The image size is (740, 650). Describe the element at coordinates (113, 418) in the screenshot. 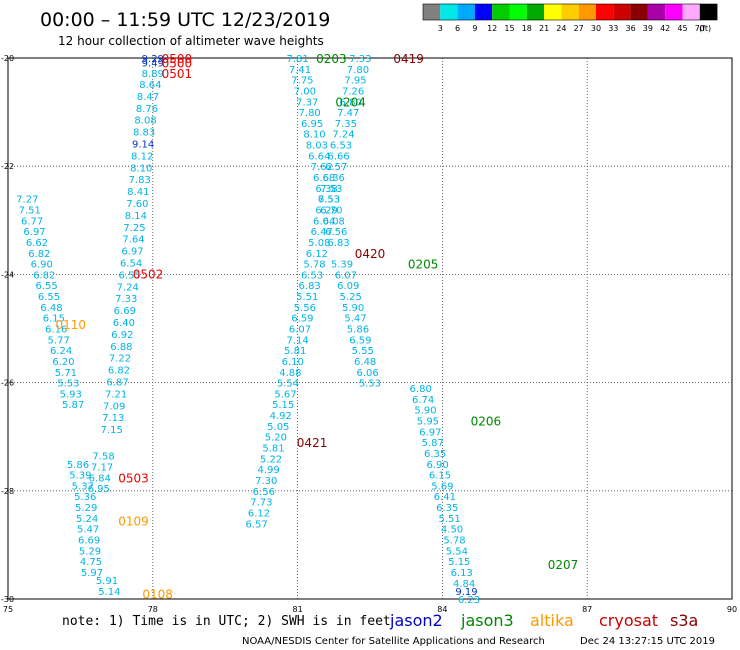

I see `swh-value: 7.13` at that location.